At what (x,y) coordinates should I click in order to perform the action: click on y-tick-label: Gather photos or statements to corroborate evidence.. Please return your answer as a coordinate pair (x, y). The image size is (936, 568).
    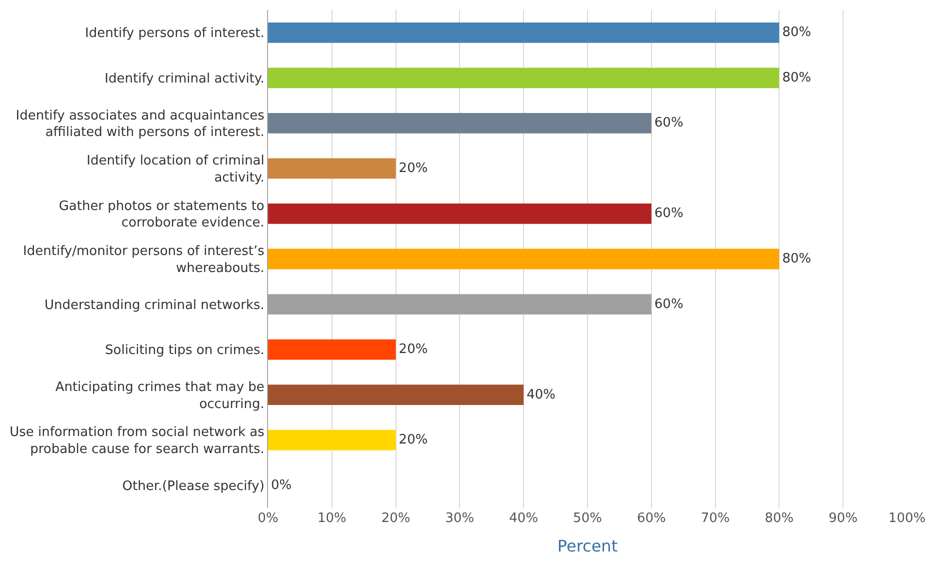
    Looking at the image, I should click on (161, 214).